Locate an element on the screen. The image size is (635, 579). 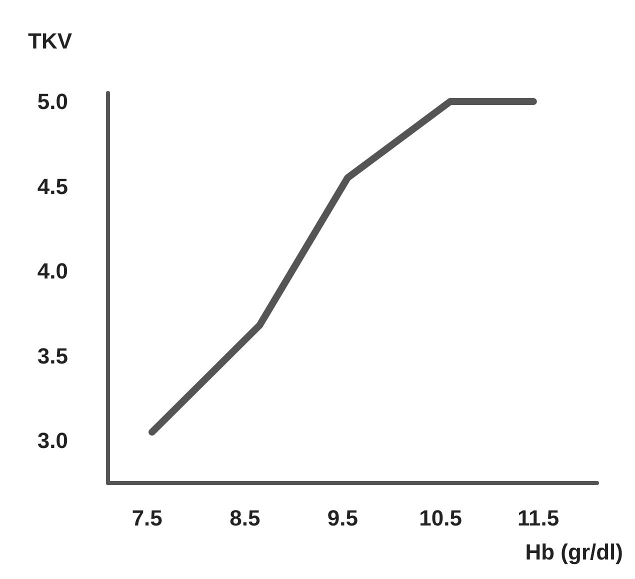
y-tick-label: 3.0 is located at coordinates (52, 441).